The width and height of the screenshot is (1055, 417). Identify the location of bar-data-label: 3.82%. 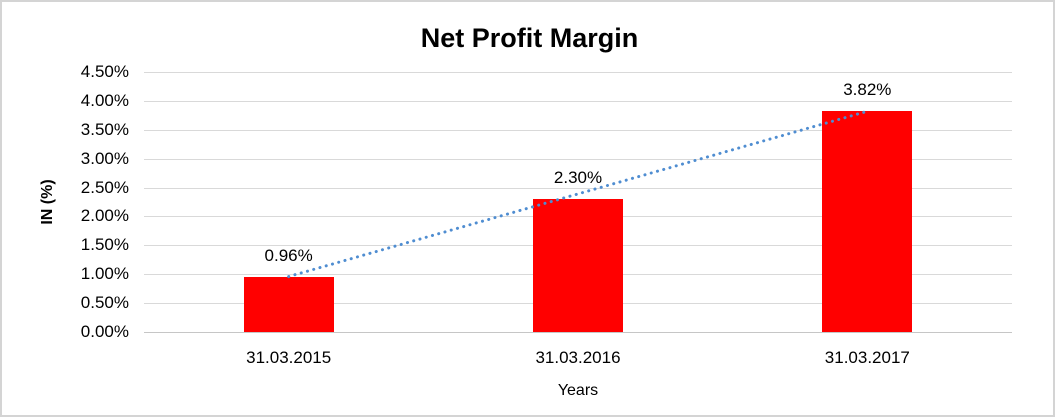
(867, 90).